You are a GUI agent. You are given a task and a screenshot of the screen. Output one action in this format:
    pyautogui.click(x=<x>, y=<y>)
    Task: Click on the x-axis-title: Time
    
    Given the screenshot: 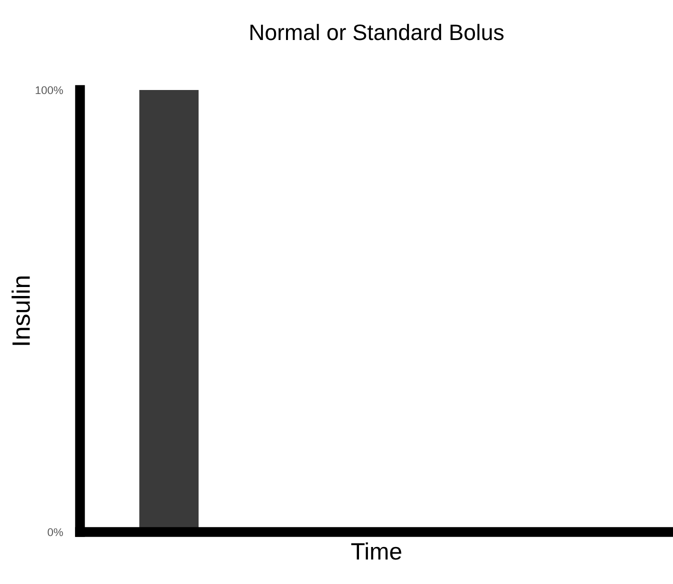 What is the action you would take?
    pyautogui.click(x=376, y=551)
    